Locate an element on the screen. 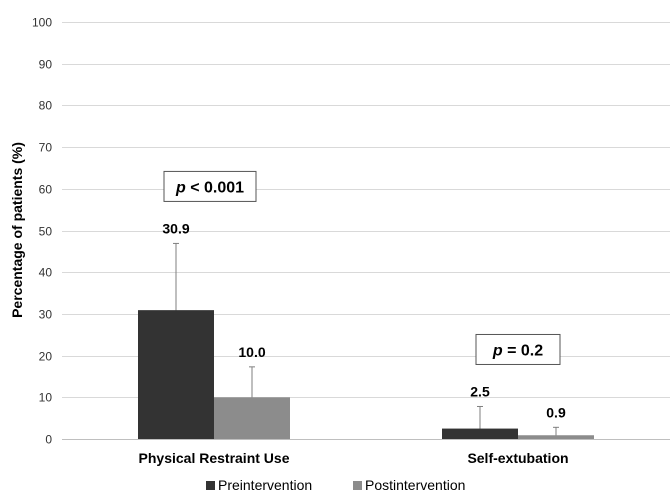 Image resolution: width=670 pixels, height=494 pixels. y-tick-label: 90 is located at coordinates (46, 65).